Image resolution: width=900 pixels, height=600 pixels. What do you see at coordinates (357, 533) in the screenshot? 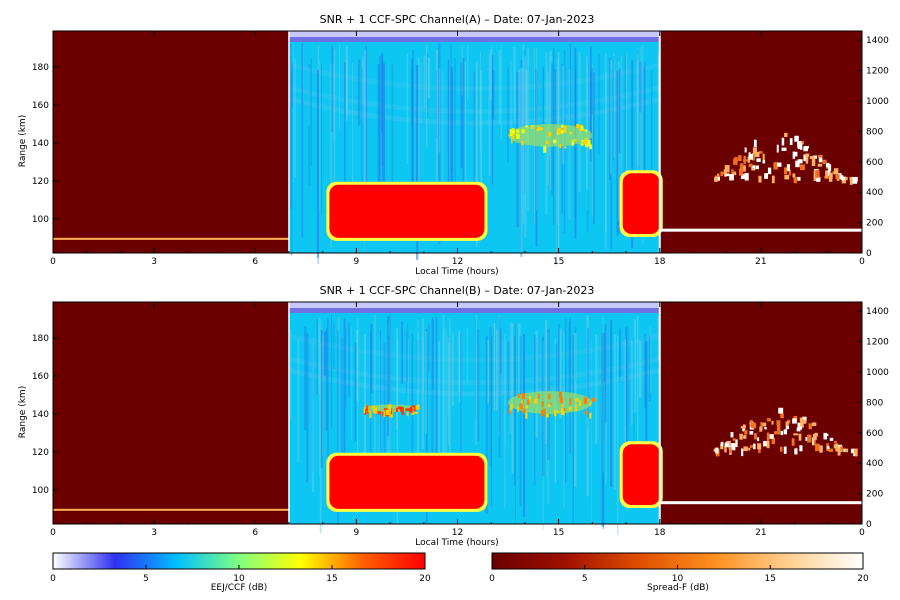
I see `x-tick-label: 9` at bounding box center [357, 533].